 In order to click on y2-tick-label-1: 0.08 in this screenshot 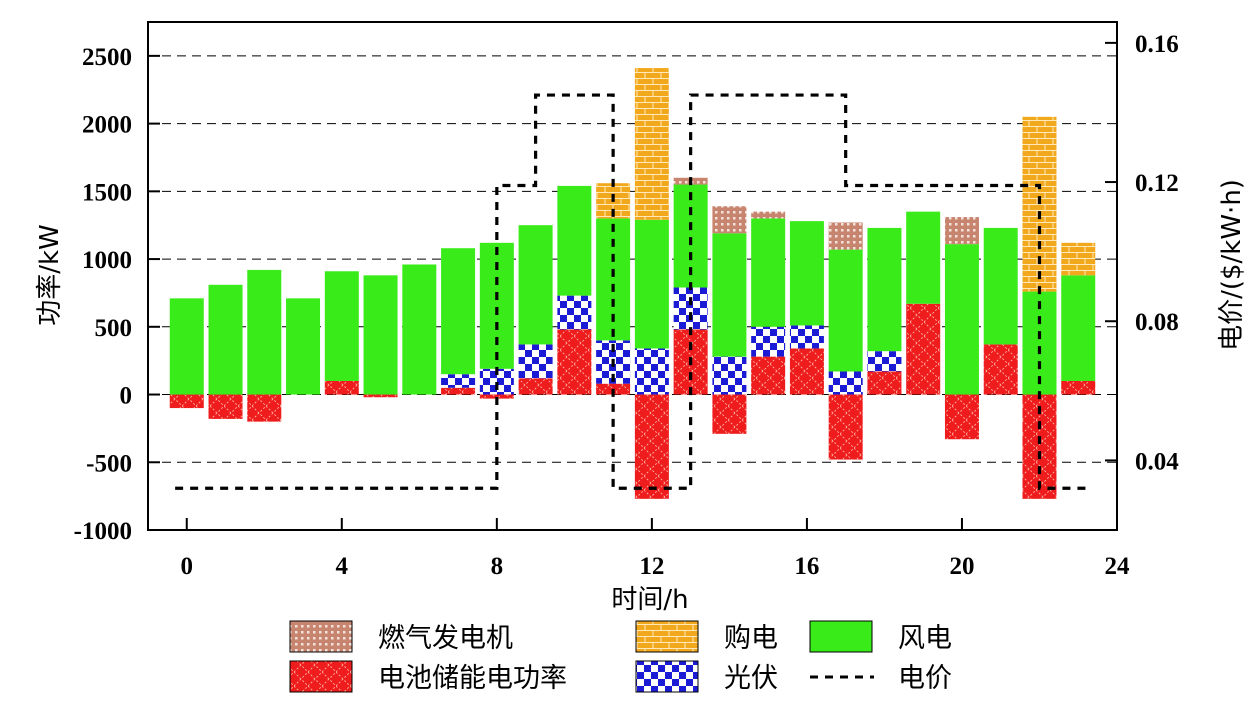, I will do `click(1157, 322)`.